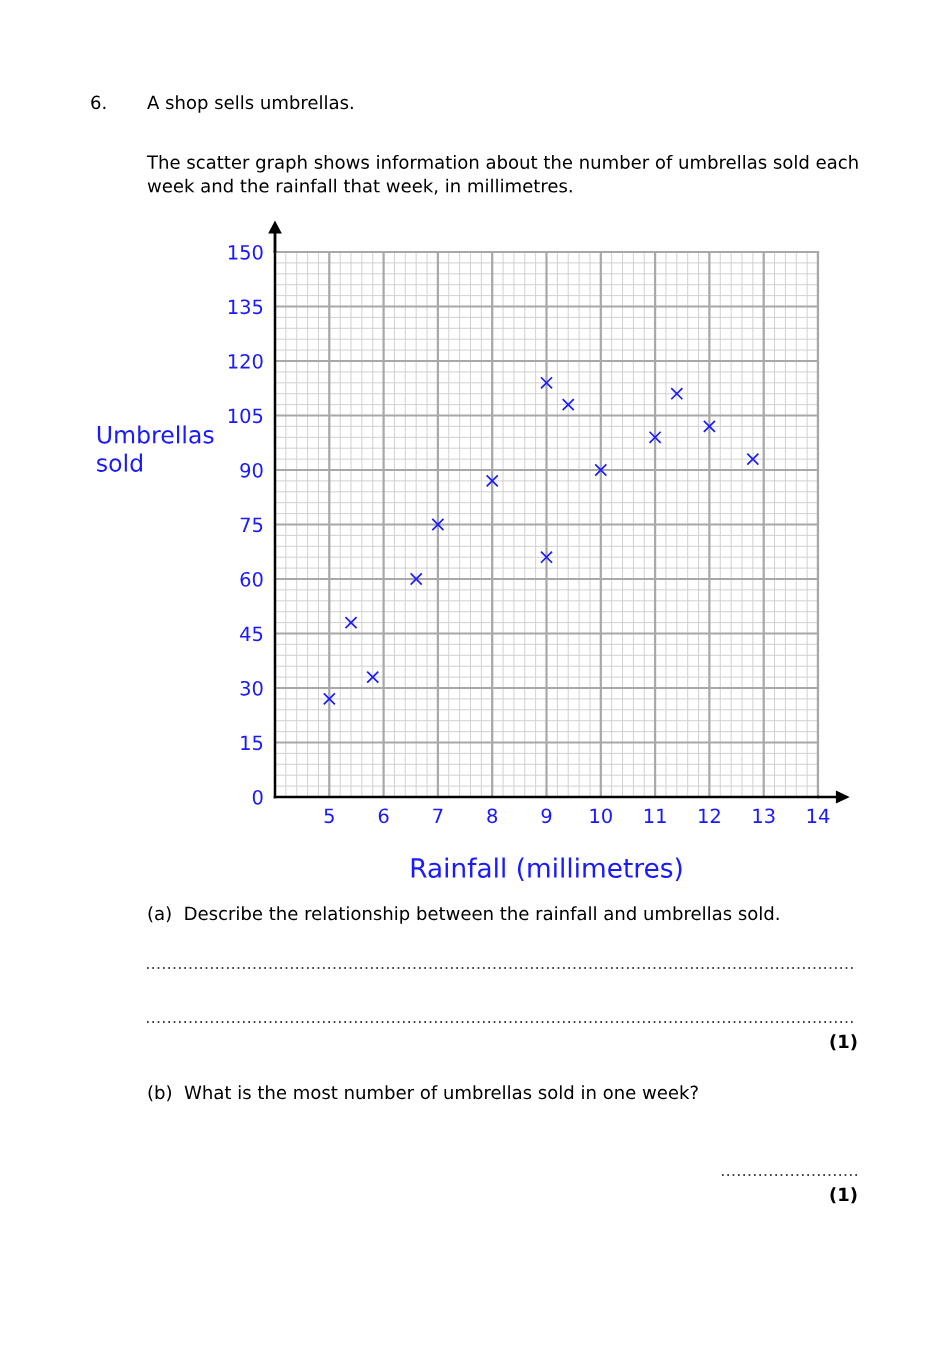 This screenshot has height=1345, width=950. What do you see at coordinates (251, 525) in the screenshot?
I see `y-tick-label: 75` at bounding box center [251, 525].